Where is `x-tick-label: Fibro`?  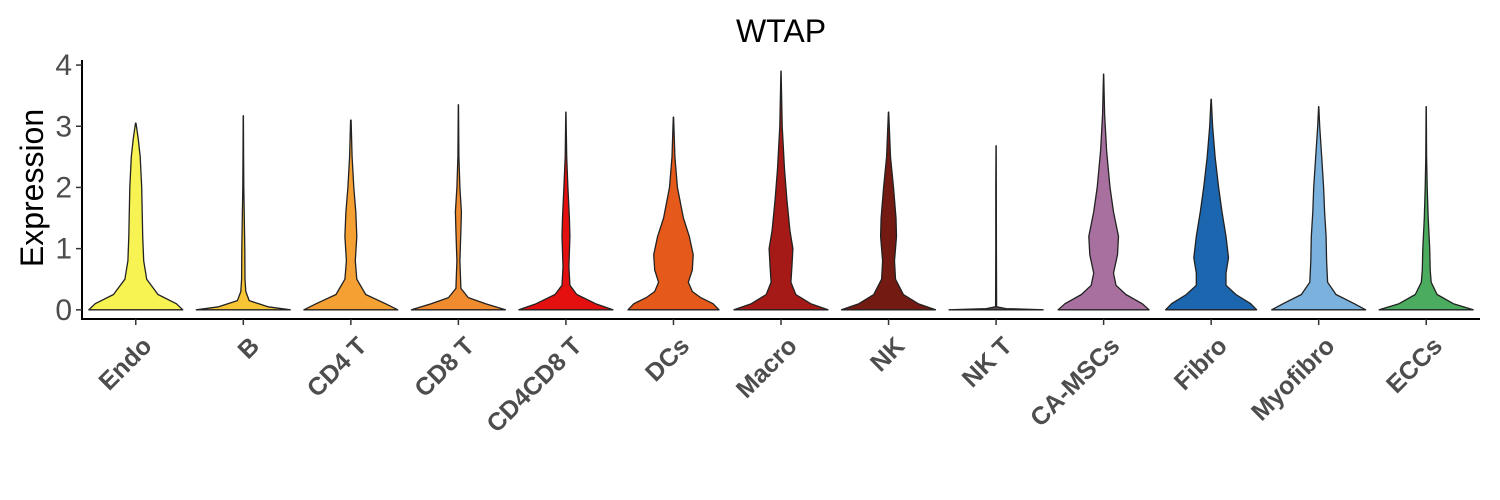
x-tick-label: Fibro is located at coordinates (1201, 364).